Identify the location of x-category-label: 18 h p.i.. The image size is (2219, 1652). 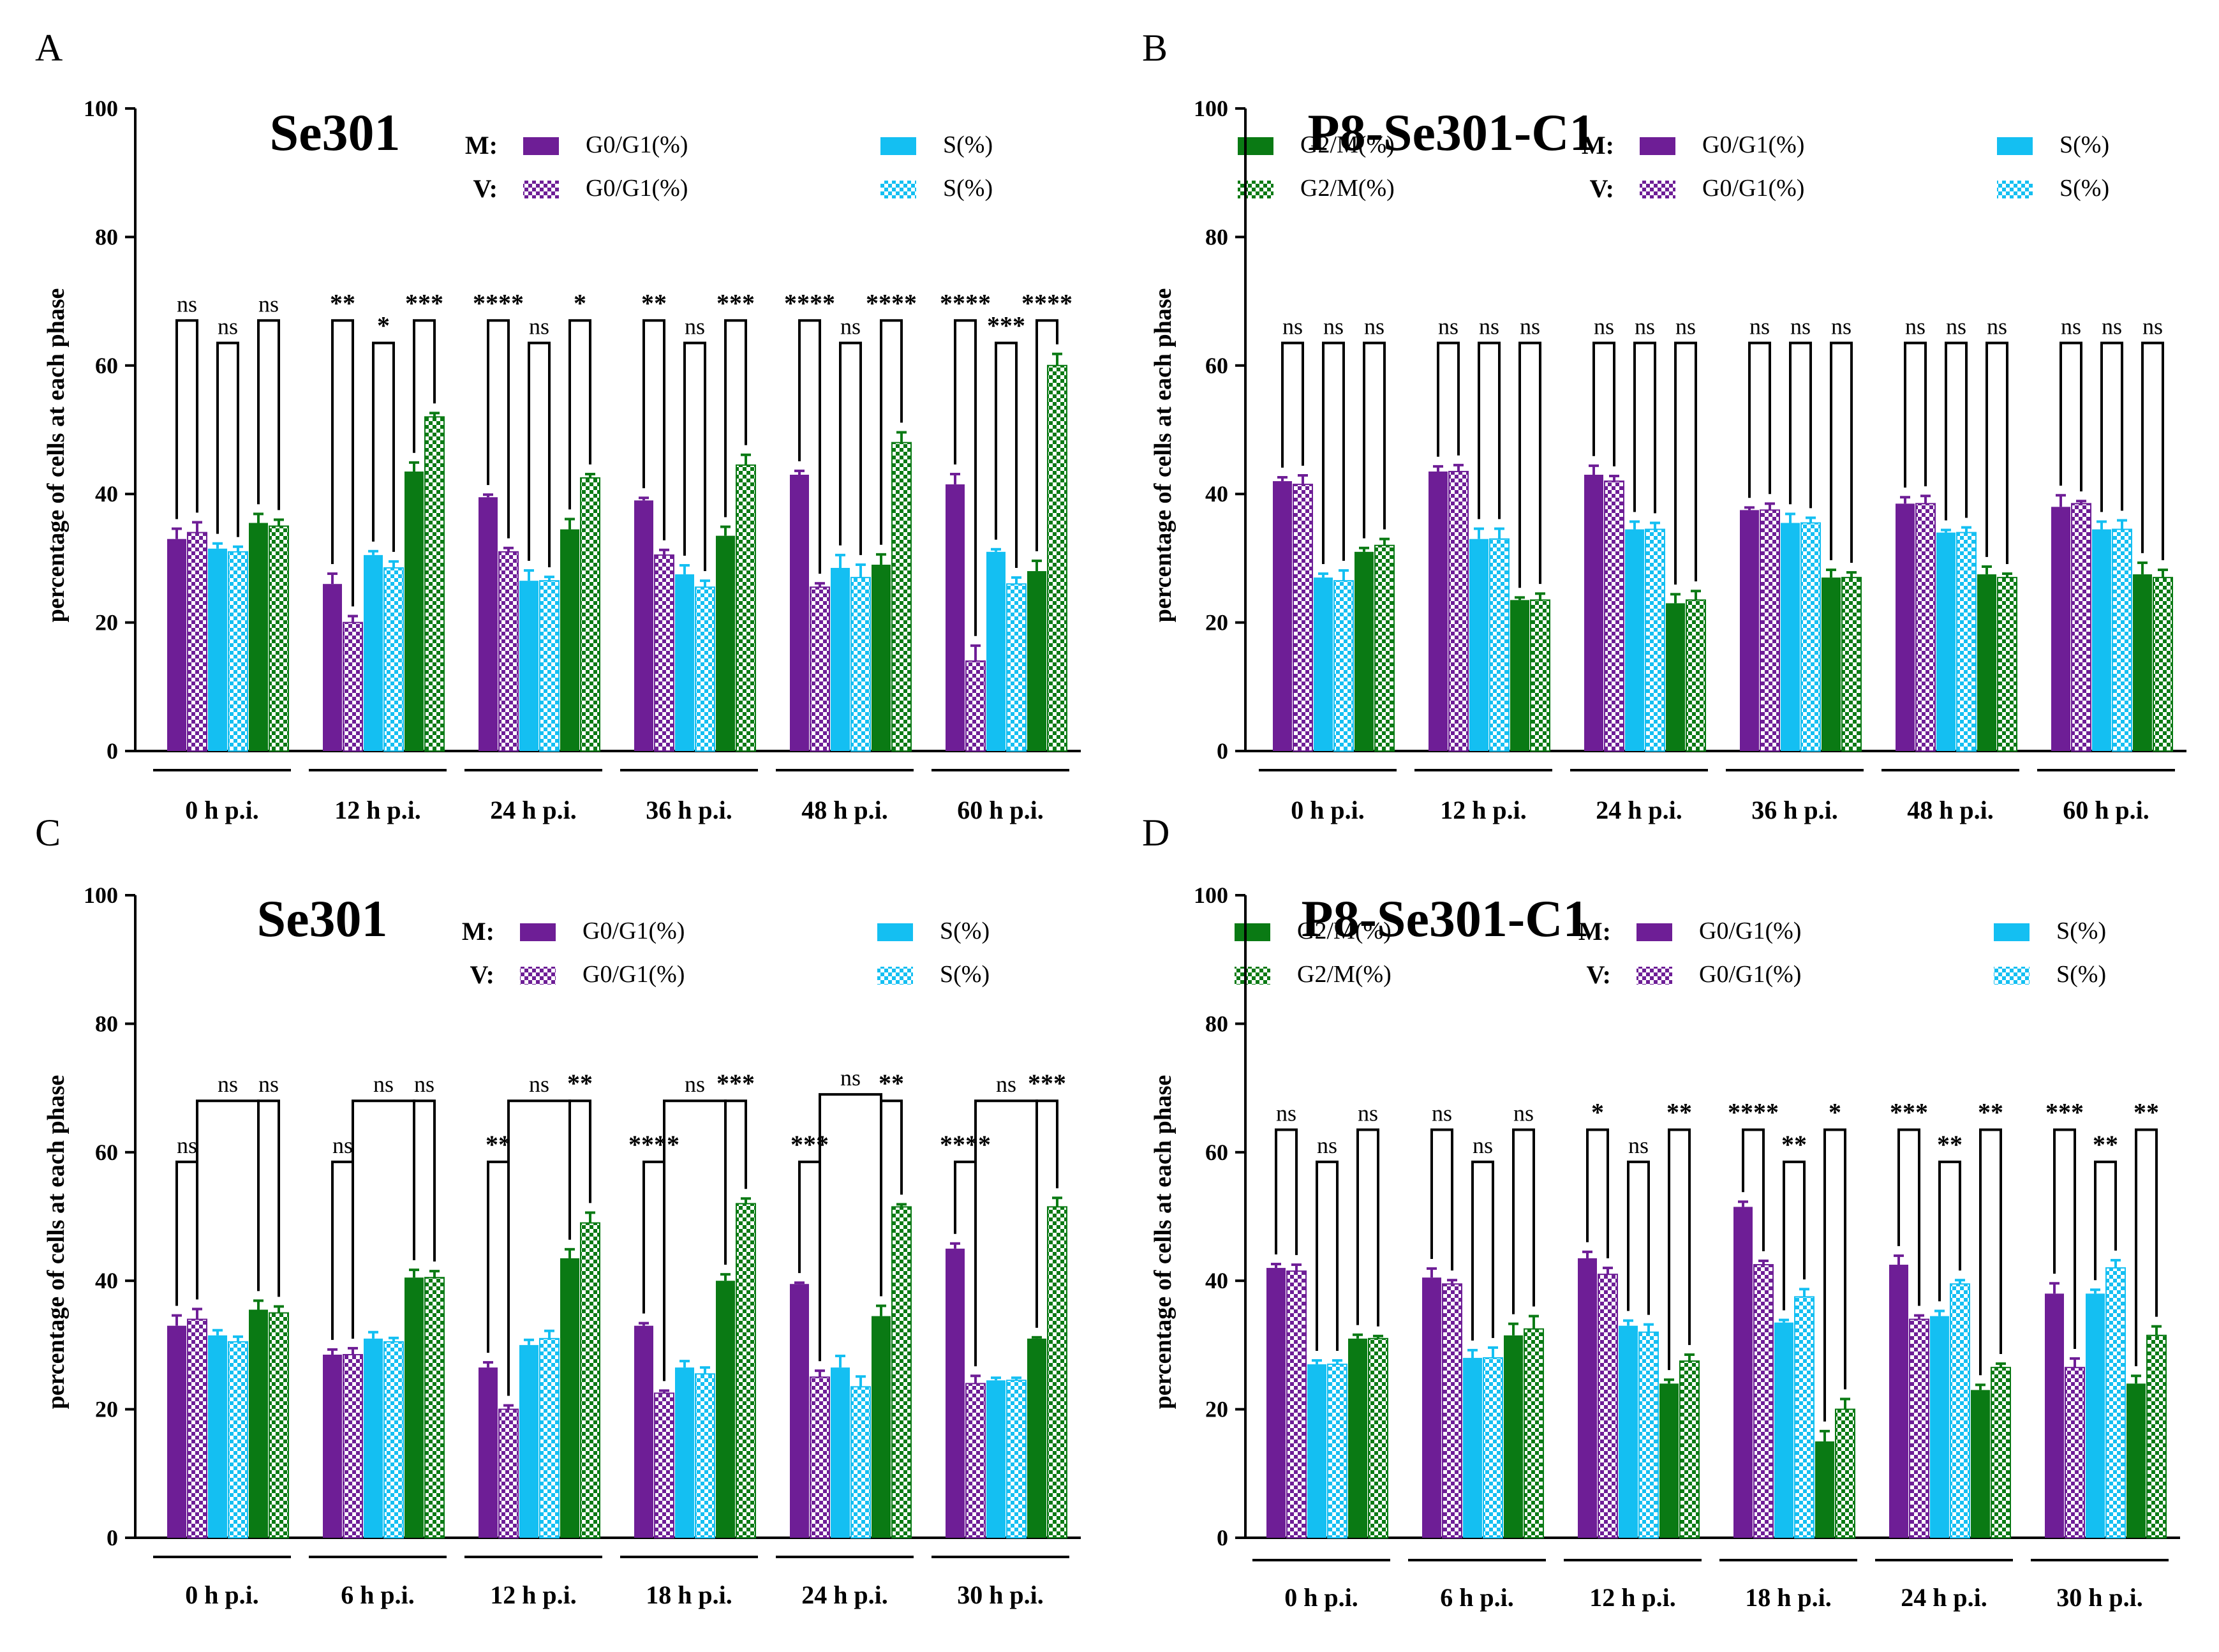
(689, 1595).